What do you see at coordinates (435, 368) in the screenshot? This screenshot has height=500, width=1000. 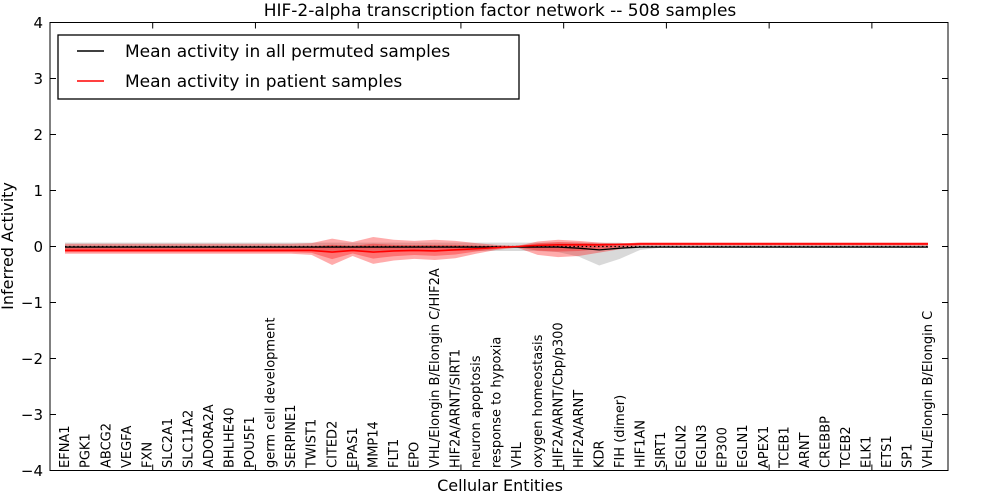 I see `x-category-label: VHL/Elongin B/Elongin C/HIF2A` at bounding box center [435, 368].